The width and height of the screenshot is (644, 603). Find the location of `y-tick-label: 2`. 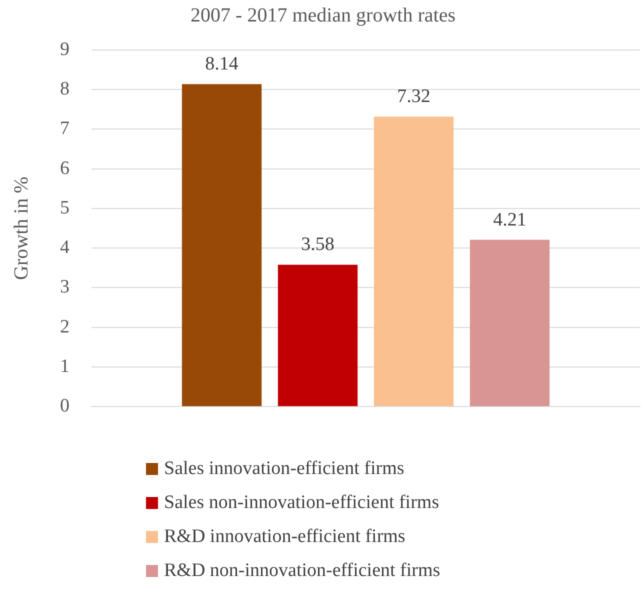

y-tick-label: 2 is located at coordinates (65, 327).